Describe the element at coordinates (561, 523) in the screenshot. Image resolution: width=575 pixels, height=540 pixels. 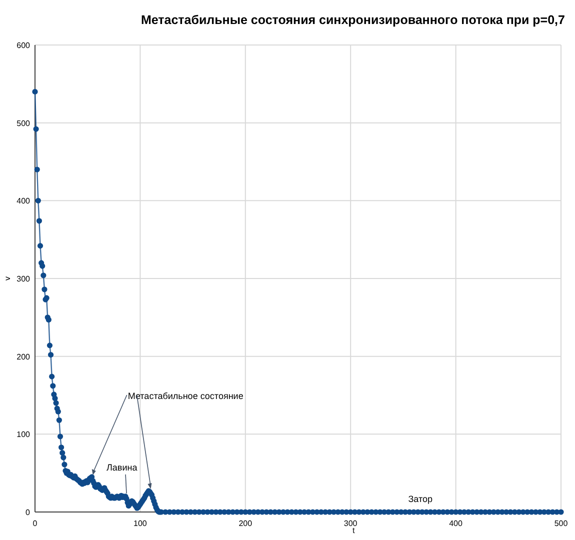
I see `x-tick-label: 500` at that location.